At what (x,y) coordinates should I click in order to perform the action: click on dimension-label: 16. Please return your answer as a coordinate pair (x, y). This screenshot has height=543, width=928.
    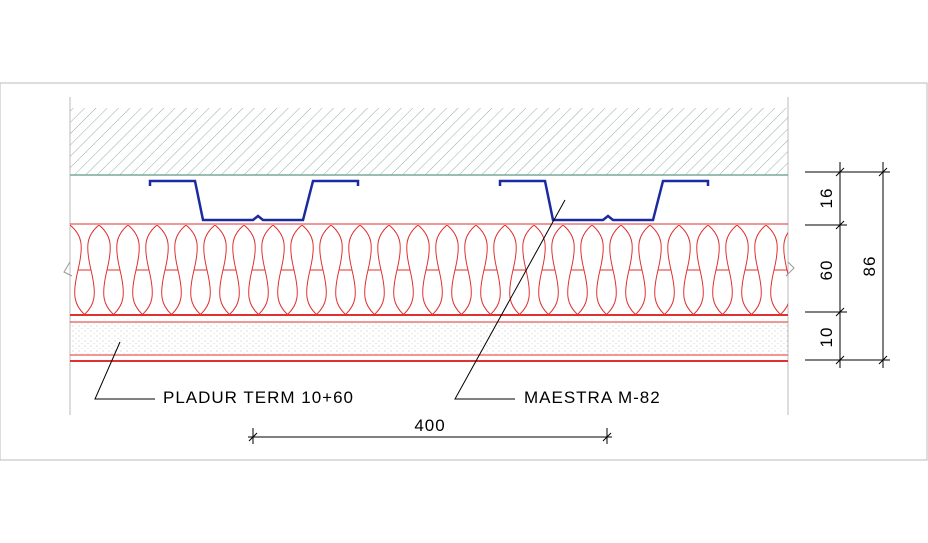
    Looking at the image, I should click on (826, 198).